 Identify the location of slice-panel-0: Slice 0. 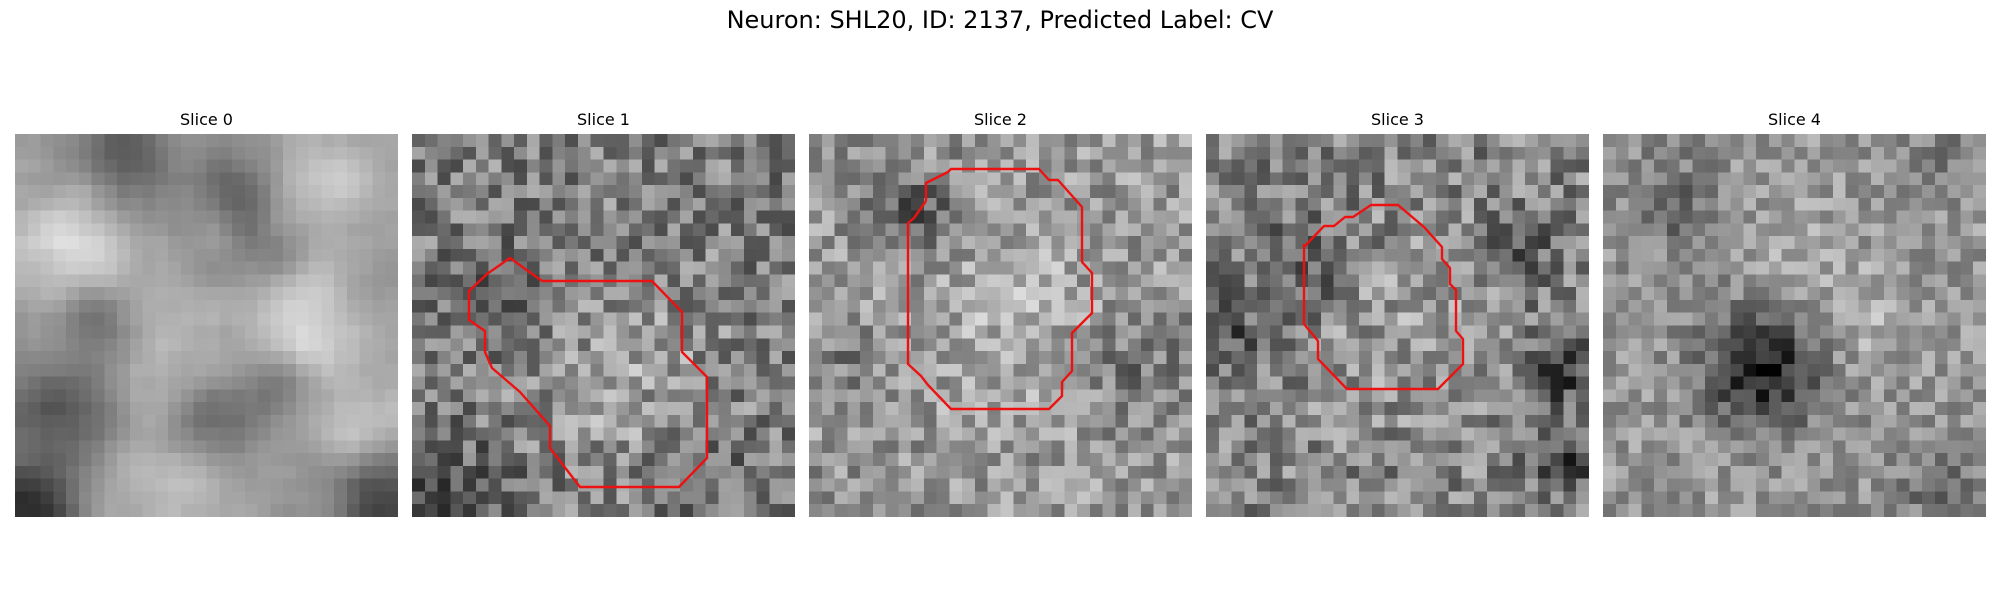
(206, 311).